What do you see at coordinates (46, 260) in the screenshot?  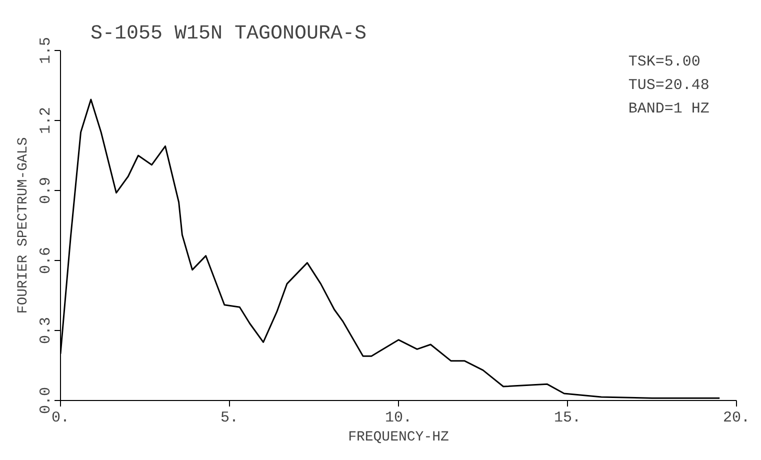 I see `y-tick-label: 0.6` at bounding box center [46, 260].